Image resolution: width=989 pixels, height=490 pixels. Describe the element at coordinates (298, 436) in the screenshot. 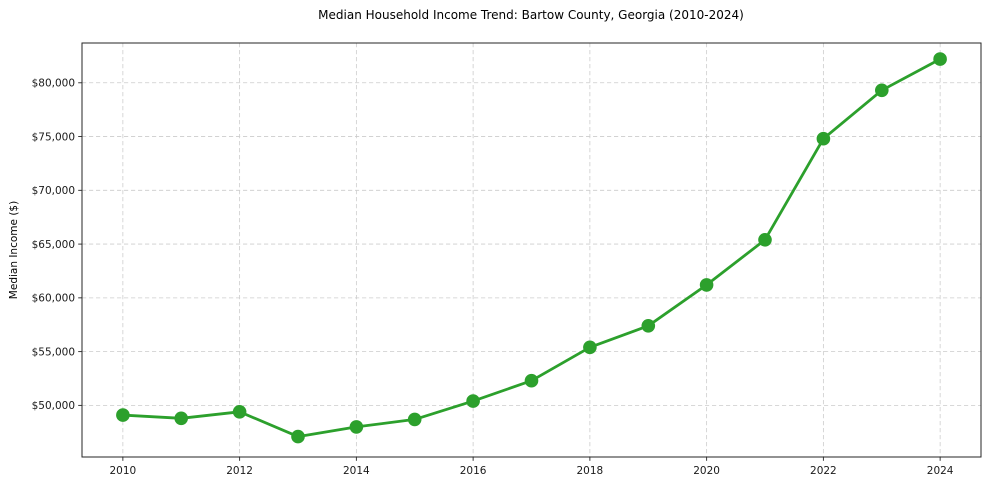

I see `data-point-2013` at that location.